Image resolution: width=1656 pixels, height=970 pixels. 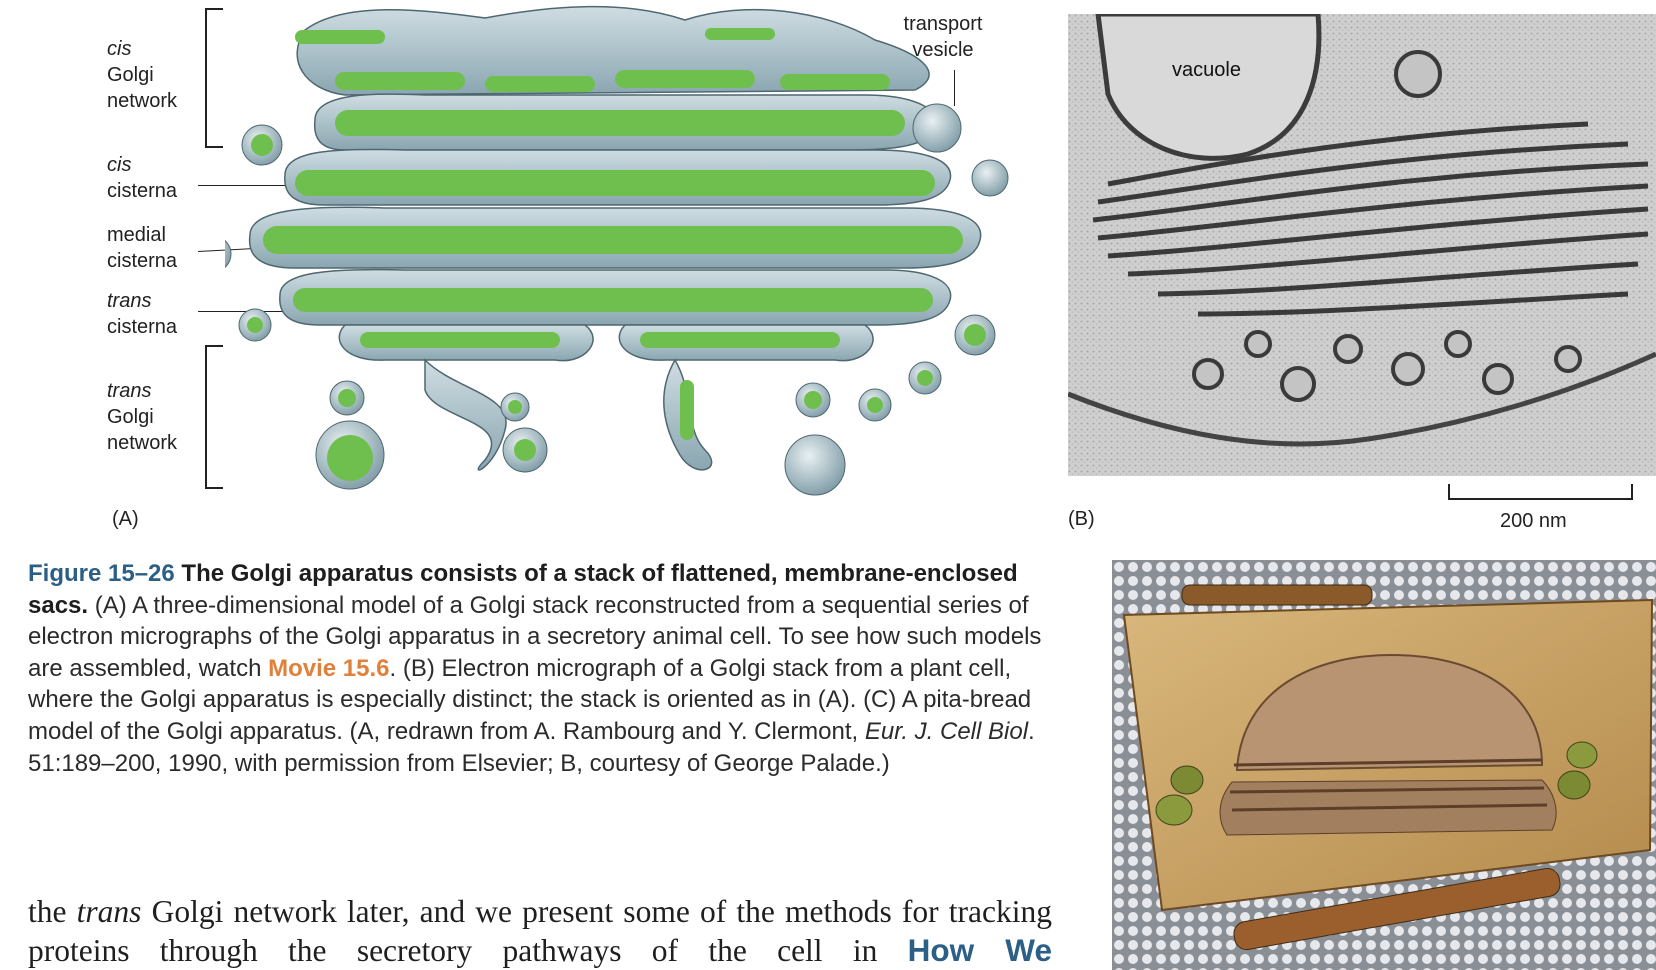 What do you see at coordinates (142, 75) in the screenshot?
I see `label-cis-golgi-network: cis Golgi network` at bounding box center [142, 75].